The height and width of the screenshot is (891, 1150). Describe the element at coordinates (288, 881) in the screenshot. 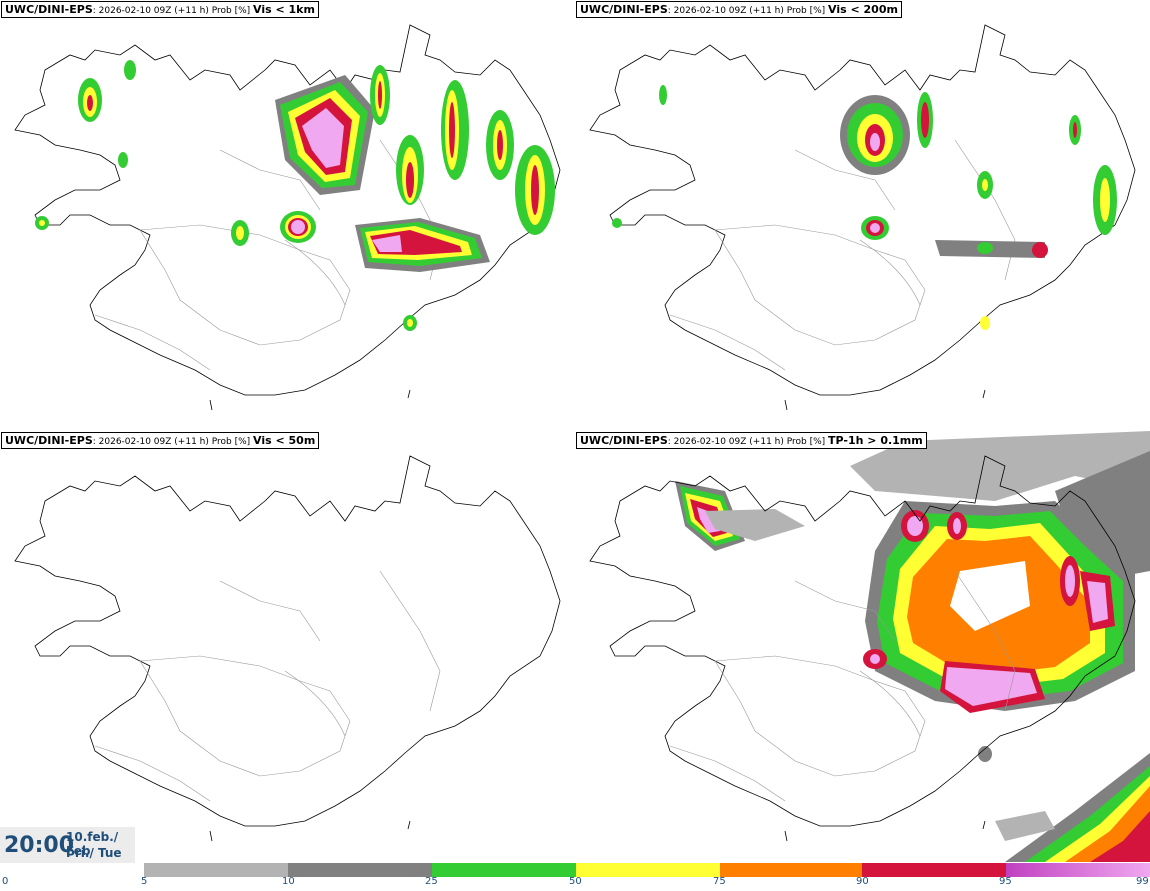

I see `colorbar-tick: 10` at that location.